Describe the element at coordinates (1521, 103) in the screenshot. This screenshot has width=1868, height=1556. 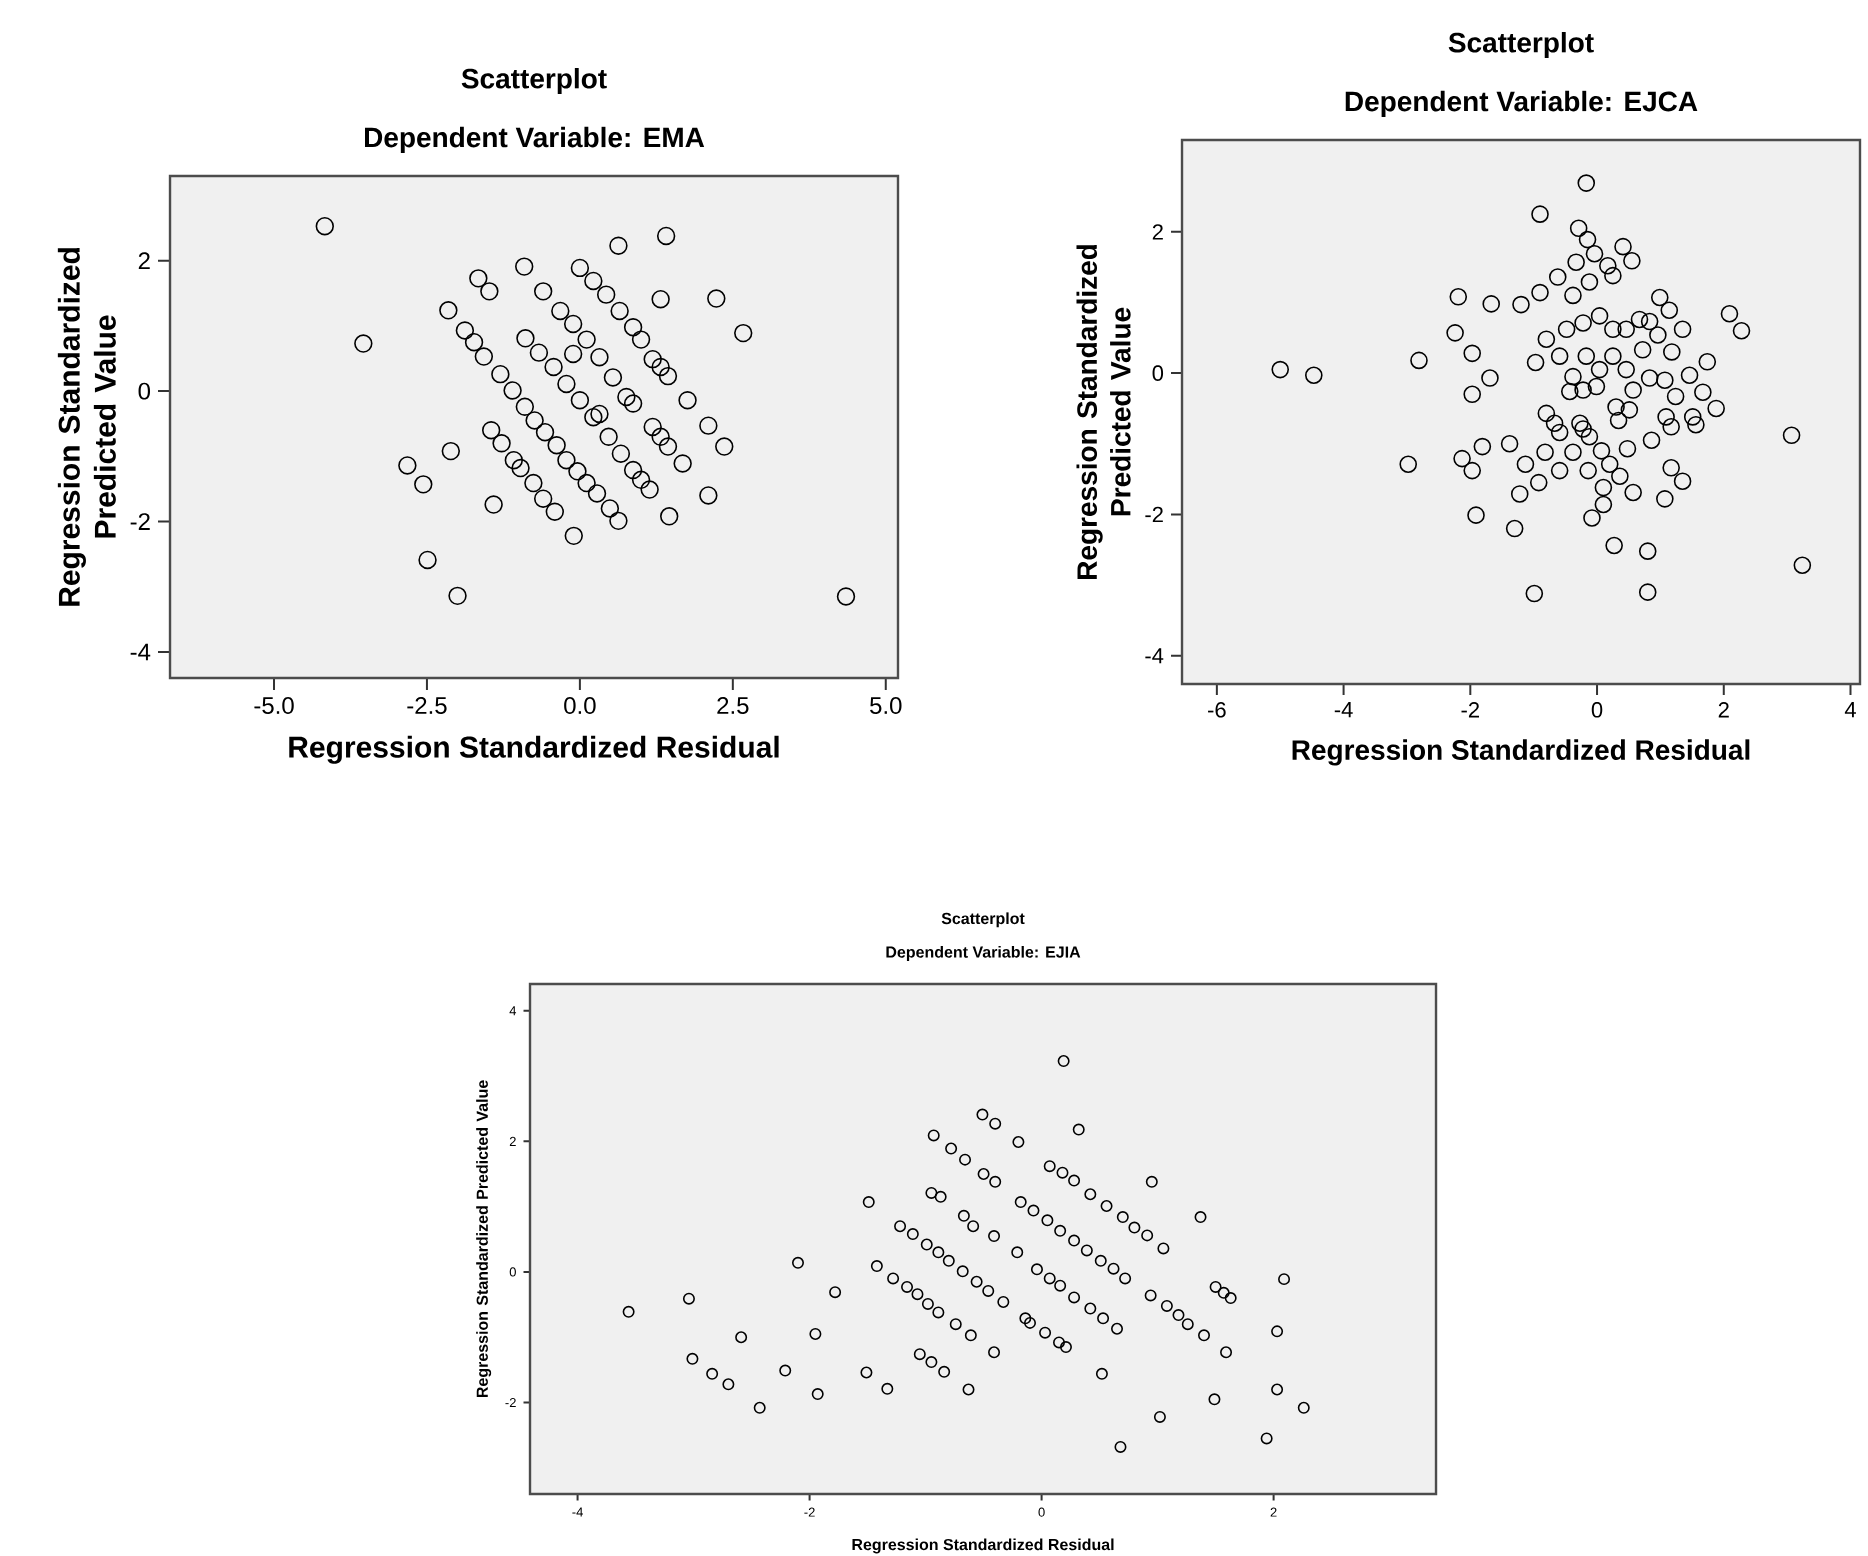
I see `chart-subtitle: Dependent Variable: EJCA` at that location.